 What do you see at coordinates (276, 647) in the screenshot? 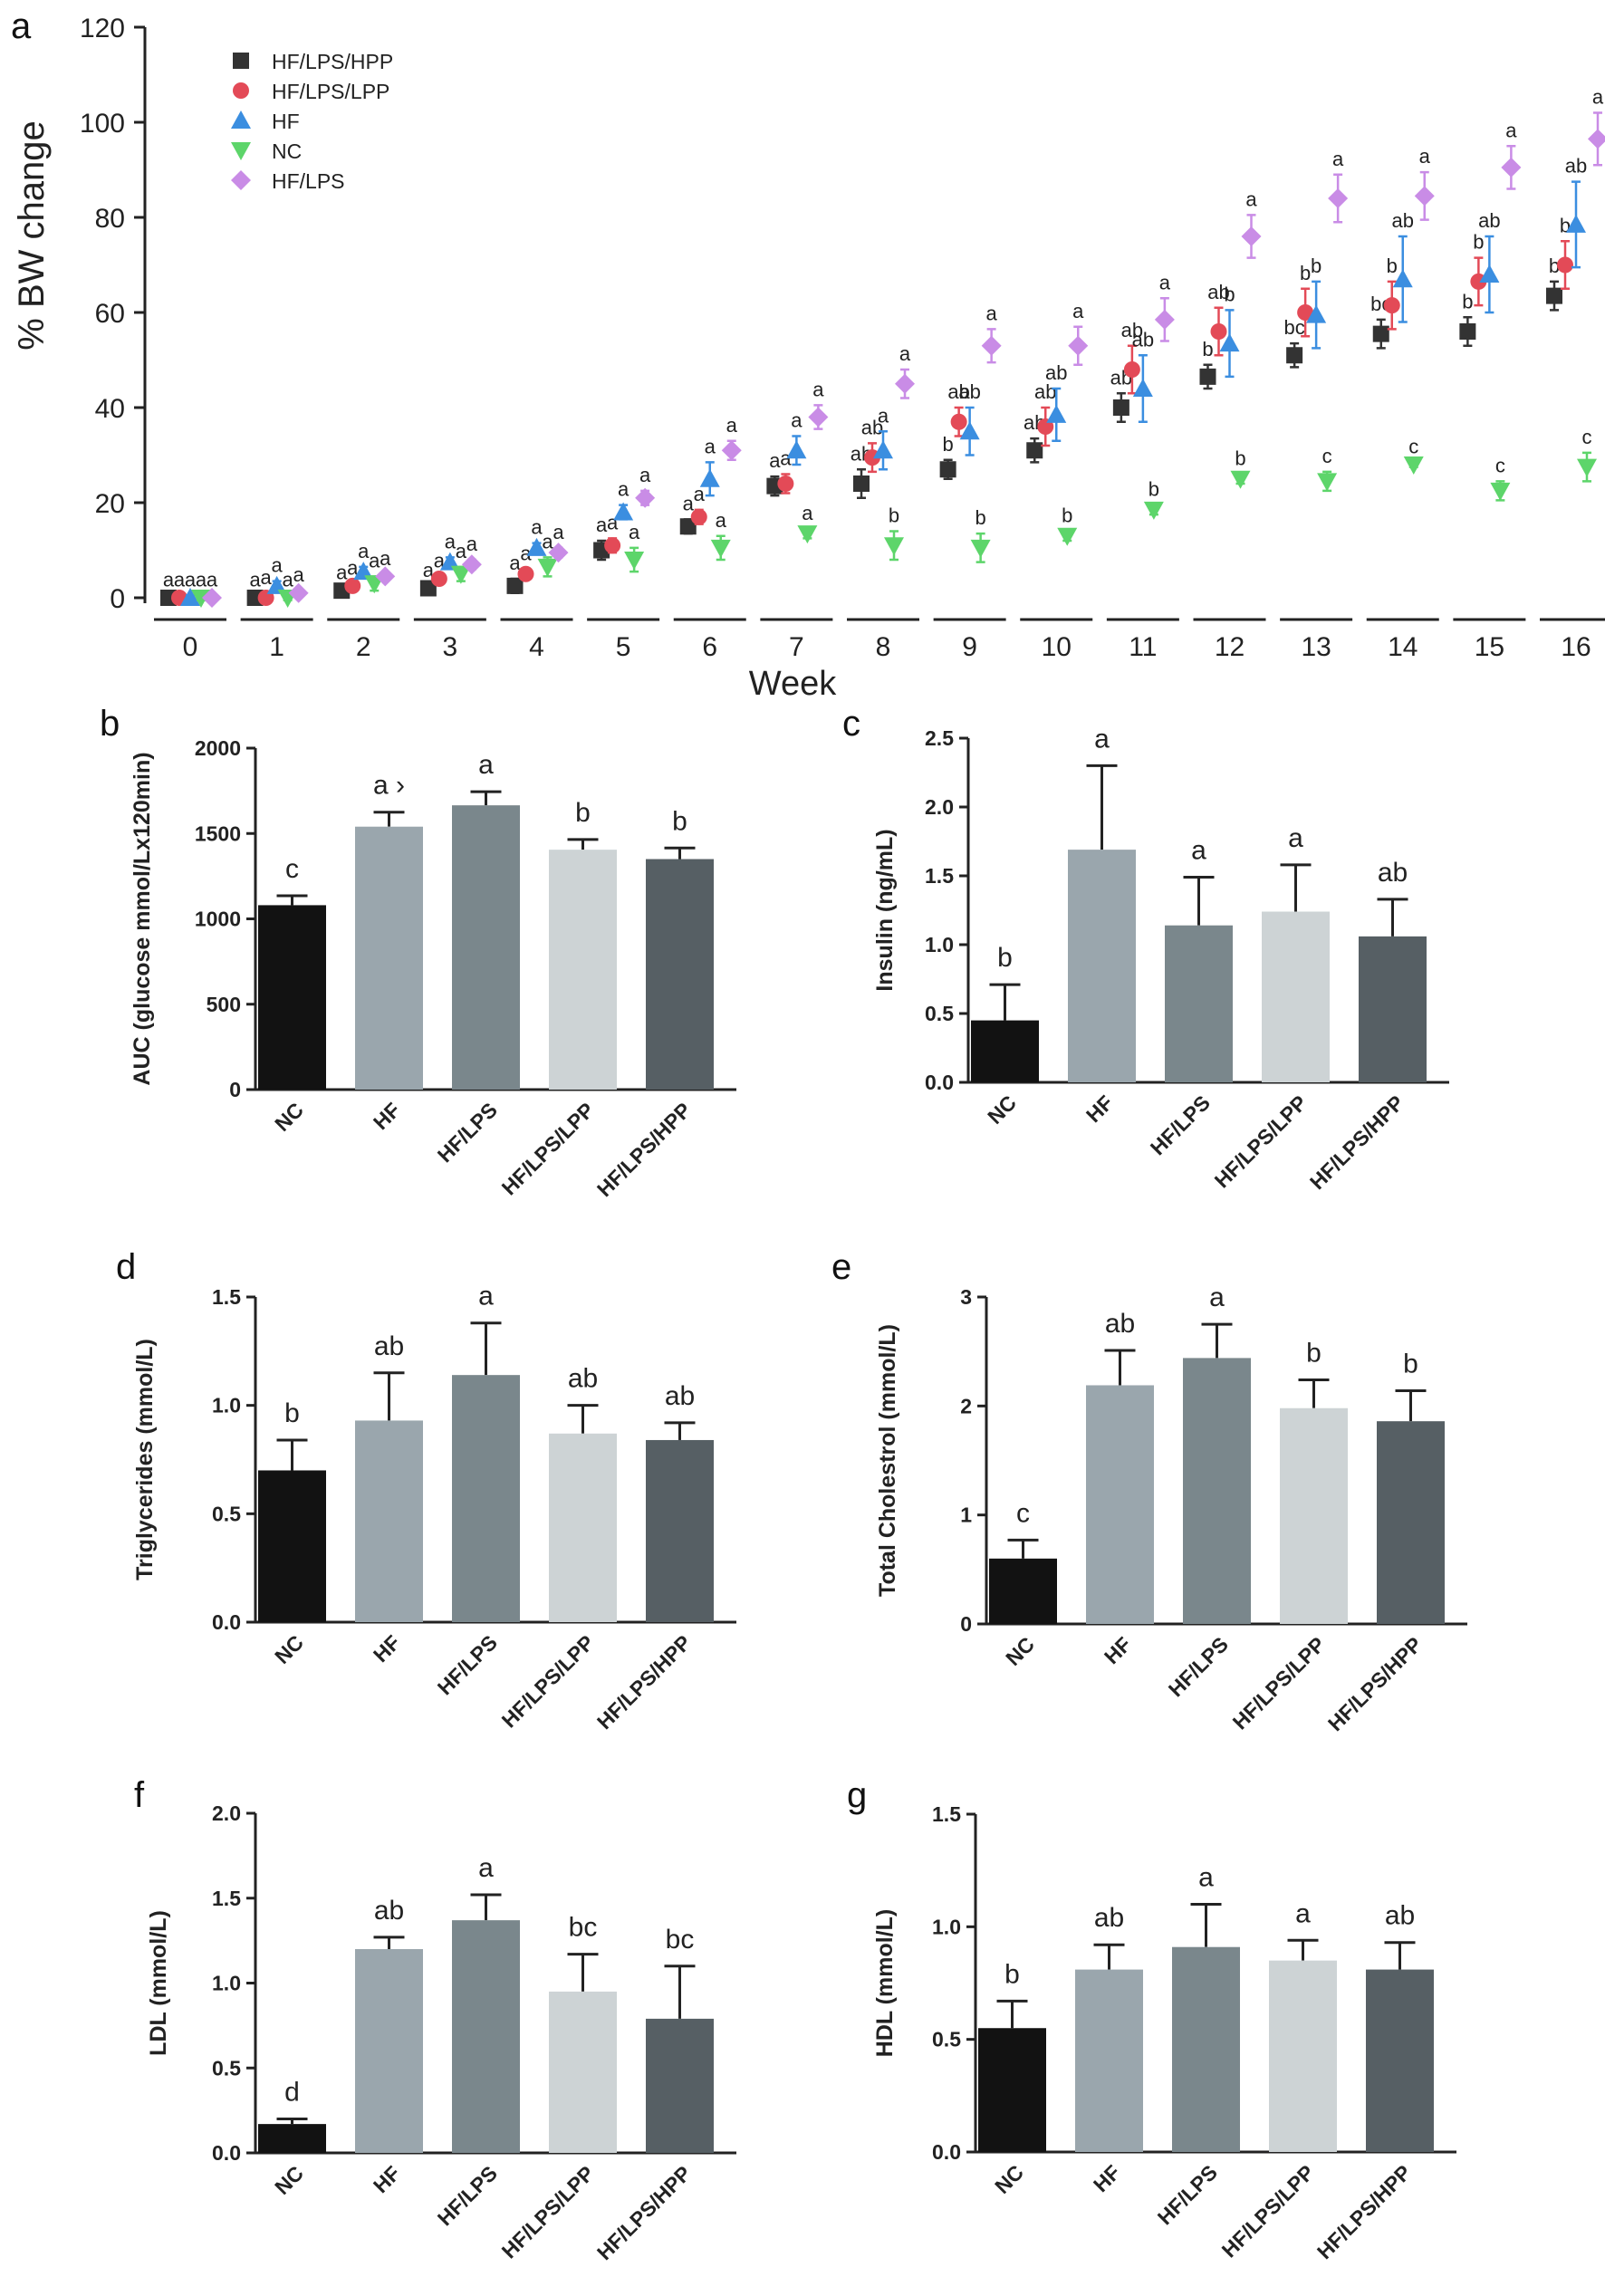
I see `x-tick-label: 1` at bounding box center [276, 647].